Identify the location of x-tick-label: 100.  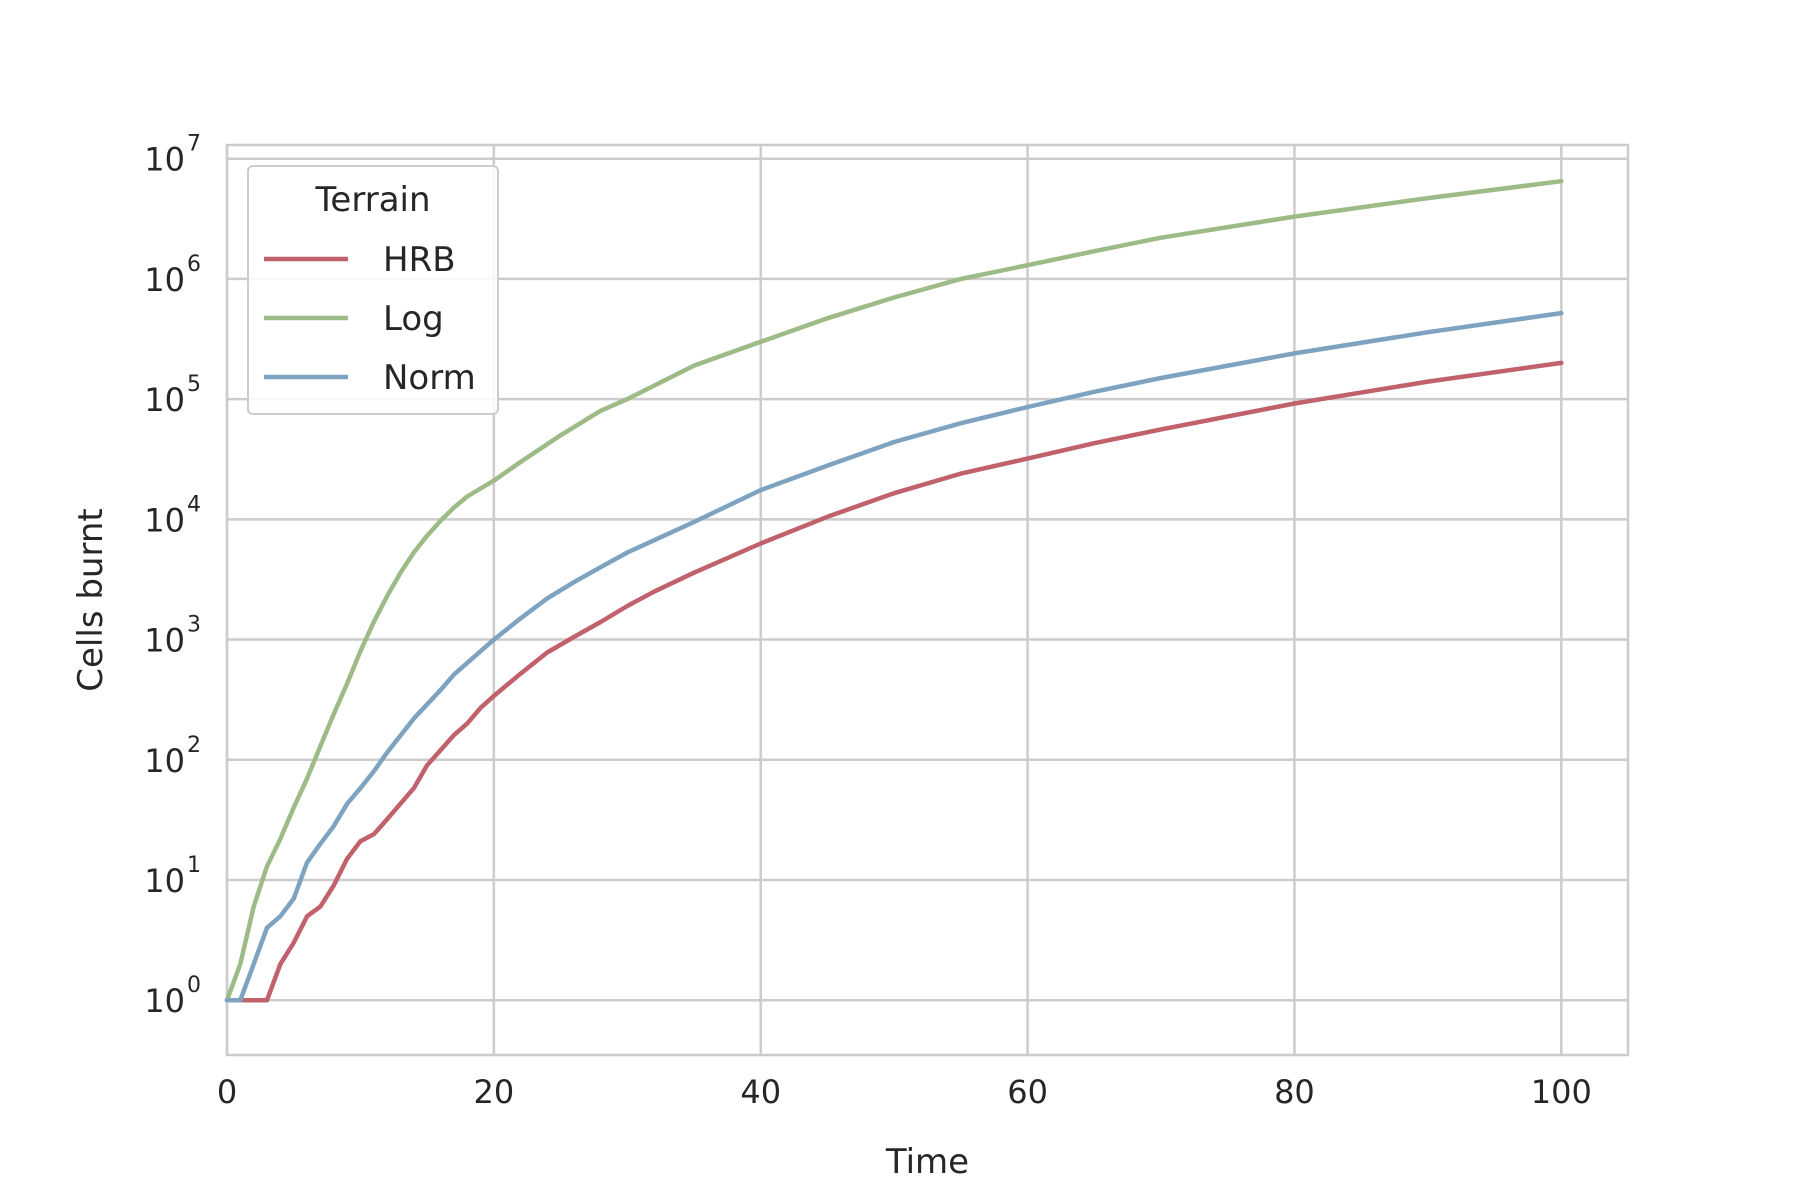
(1561, 1092).